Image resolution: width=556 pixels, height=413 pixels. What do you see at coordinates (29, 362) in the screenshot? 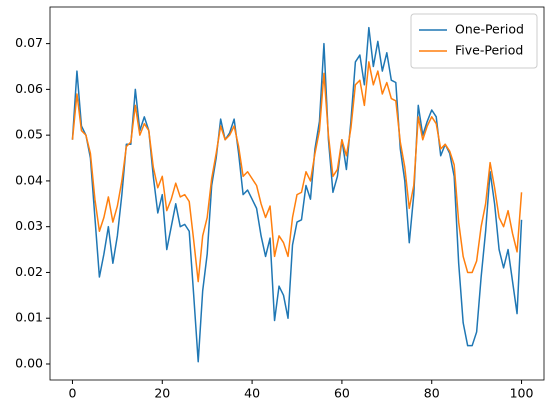
I see `y-tick-label: 0.00` at bounding box center [29, 362].